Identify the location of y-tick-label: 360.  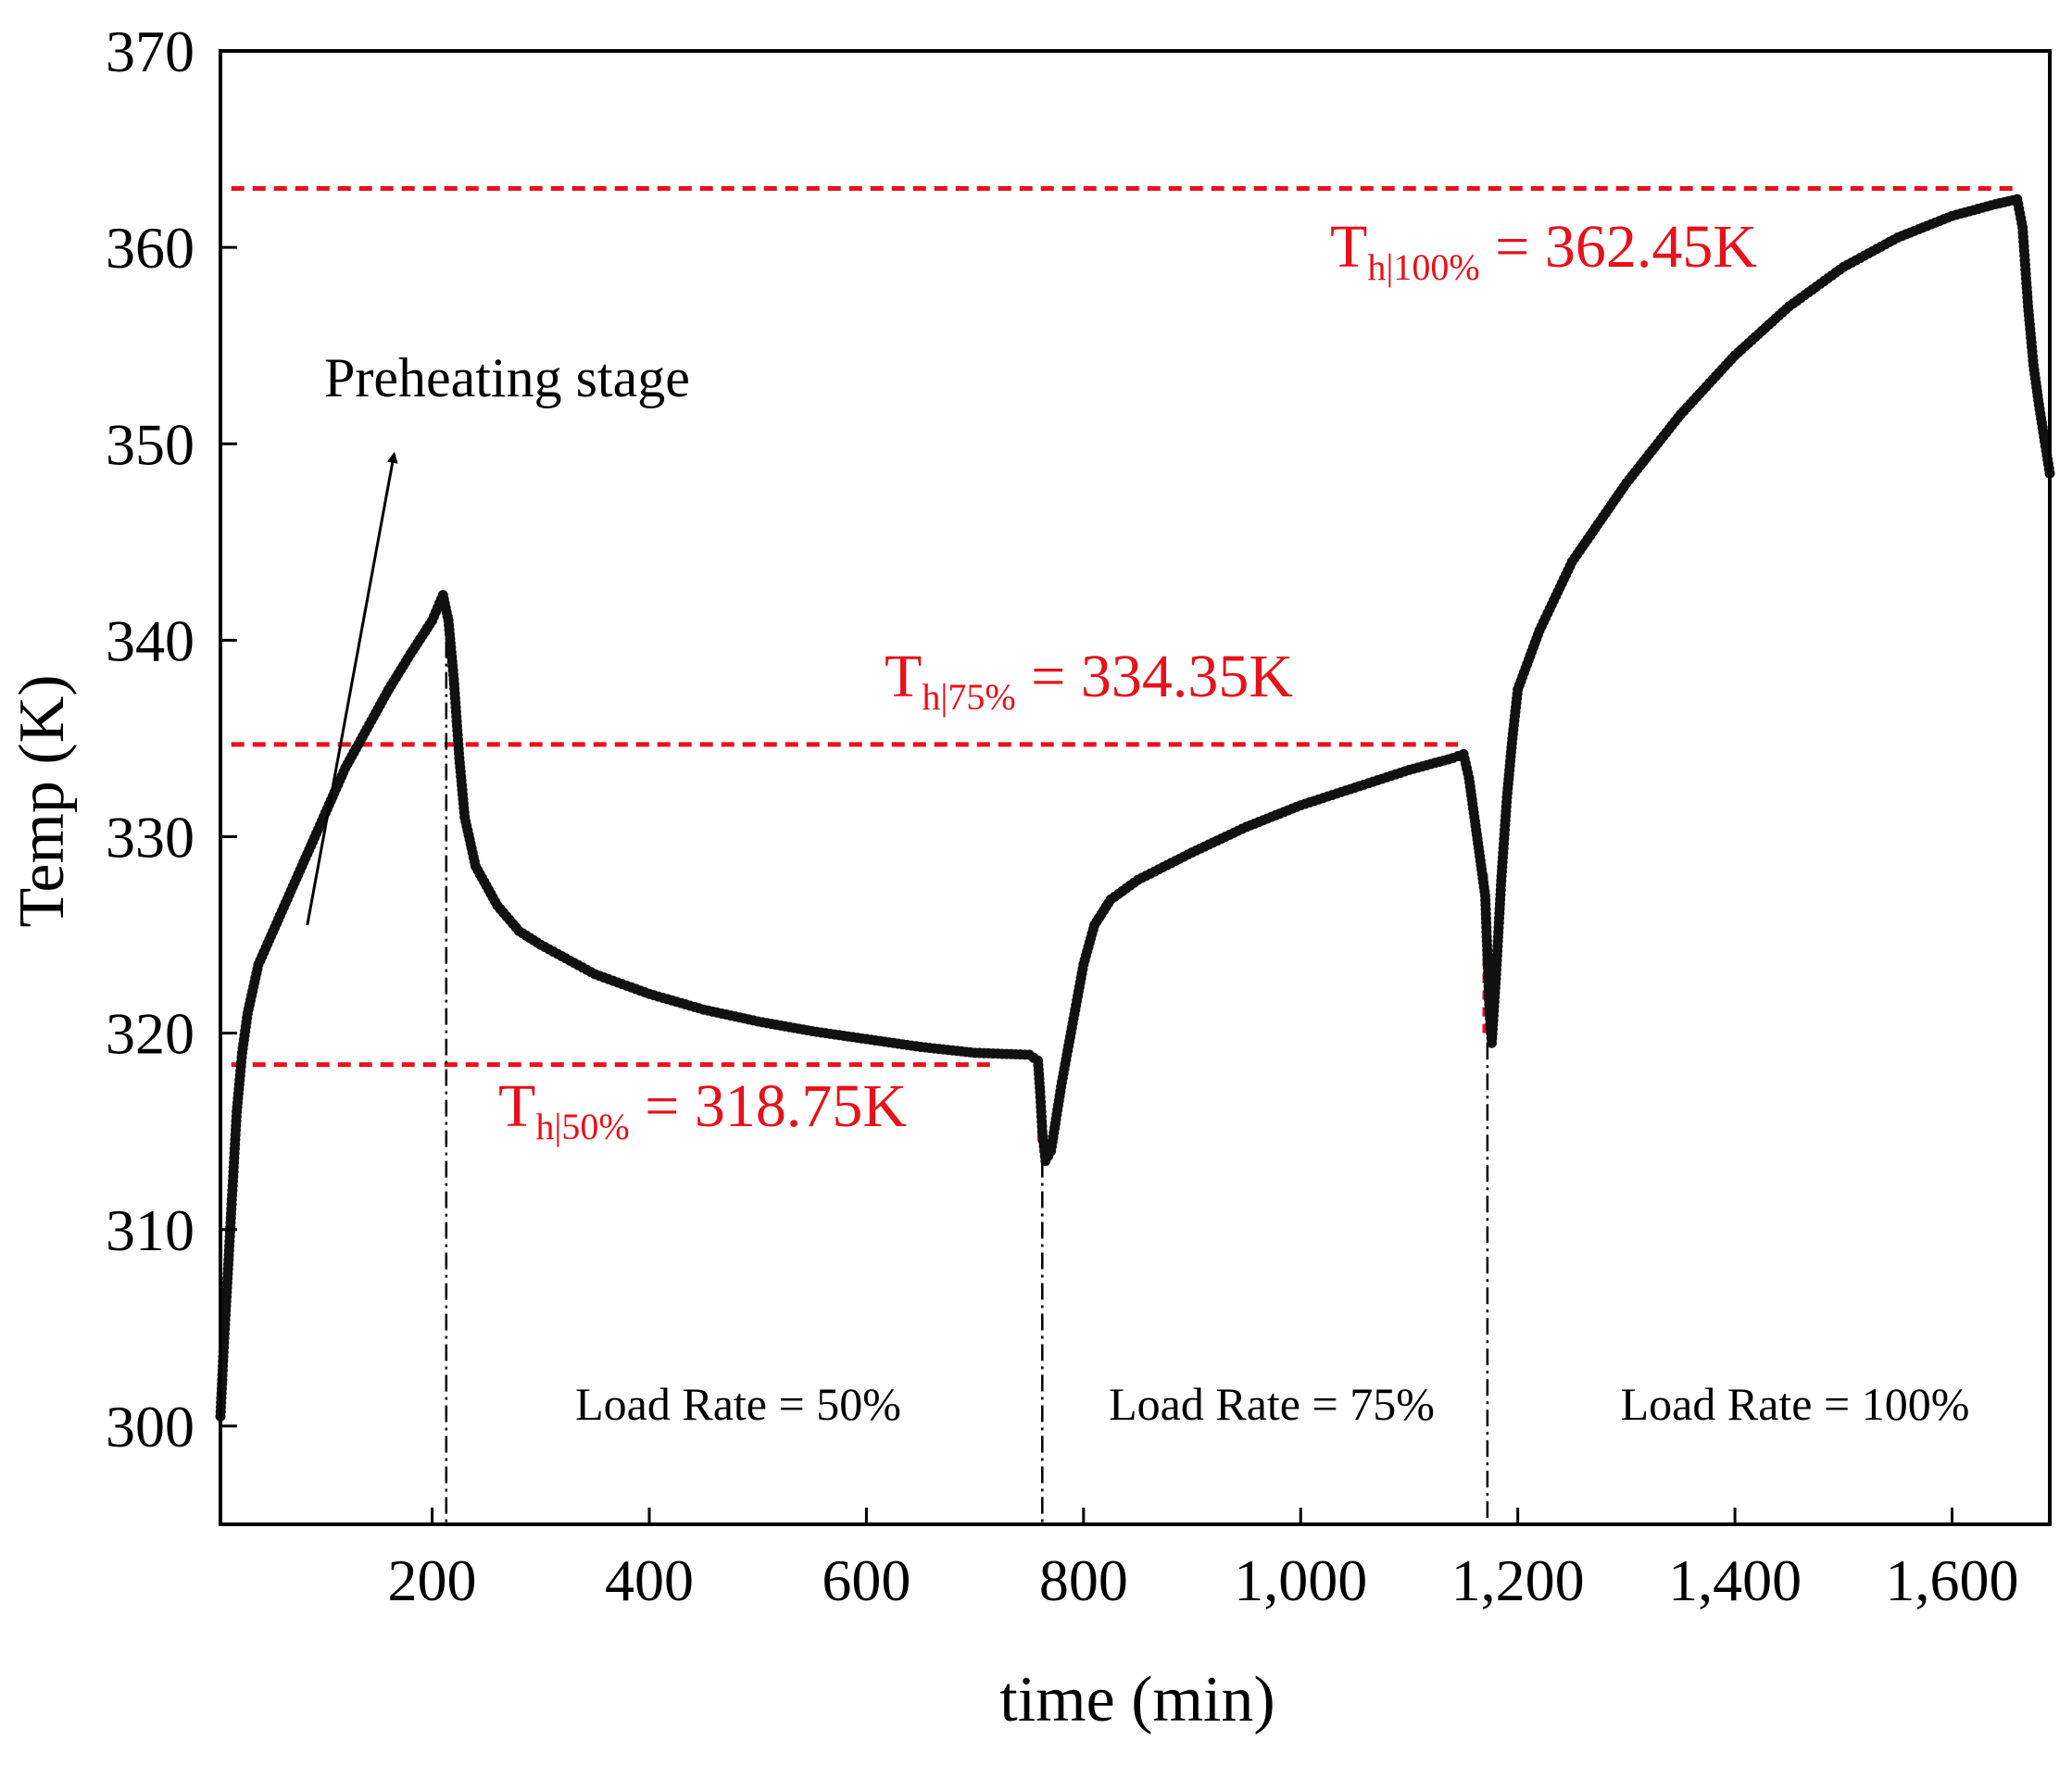
(150, 248).